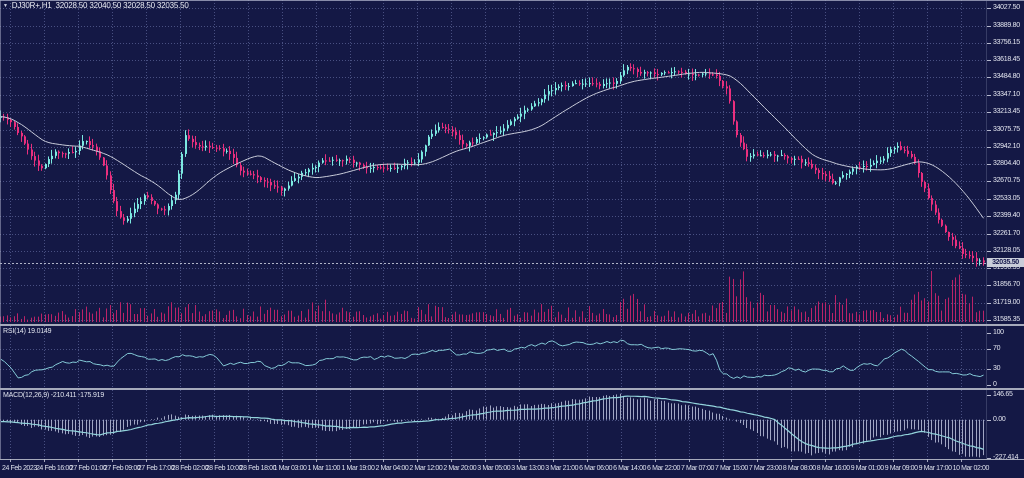 The image size is (1024, 478). I want to click on time-tick-label: 10 Mar 02:00, so click(971, 468).